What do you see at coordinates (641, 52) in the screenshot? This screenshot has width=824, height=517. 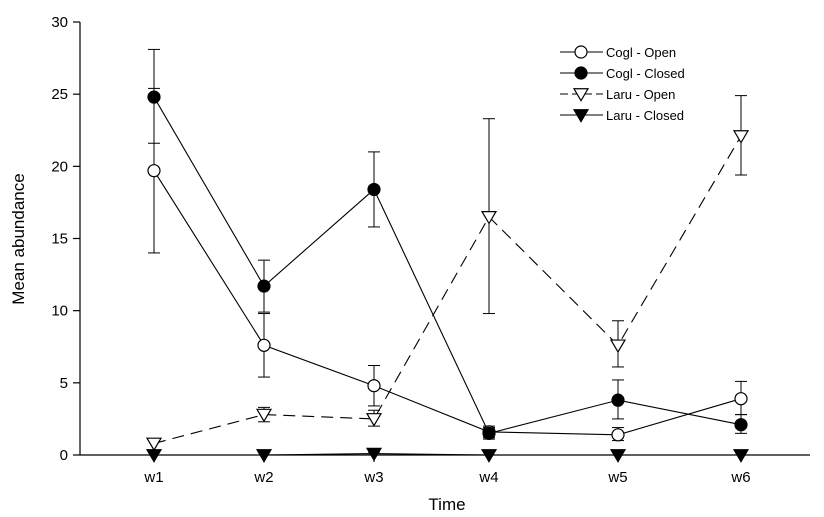 I see `legend-label-cogl-open: Cogl - Open` at bounding box center [641, 52].